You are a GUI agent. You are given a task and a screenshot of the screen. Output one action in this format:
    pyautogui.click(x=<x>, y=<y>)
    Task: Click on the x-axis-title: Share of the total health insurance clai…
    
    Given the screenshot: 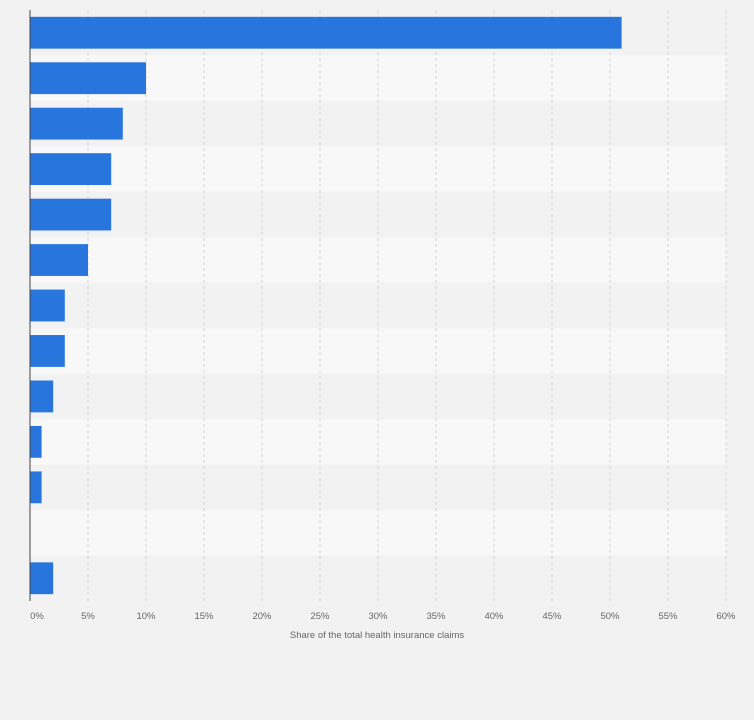 What is the action you would take?
    pyautogui.click(x=377, y=635)
    